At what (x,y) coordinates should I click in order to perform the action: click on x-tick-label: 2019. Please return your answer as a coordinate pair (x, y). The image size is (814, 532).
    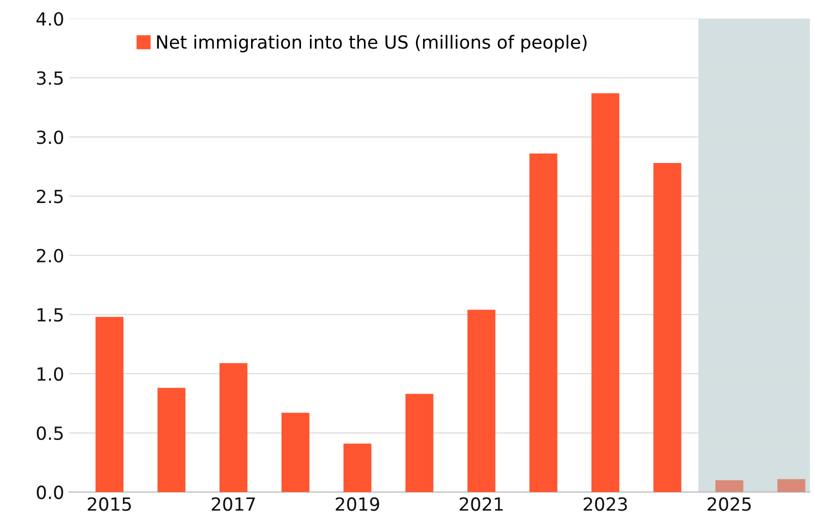
    Looking at the image, I should click on (358, 504).